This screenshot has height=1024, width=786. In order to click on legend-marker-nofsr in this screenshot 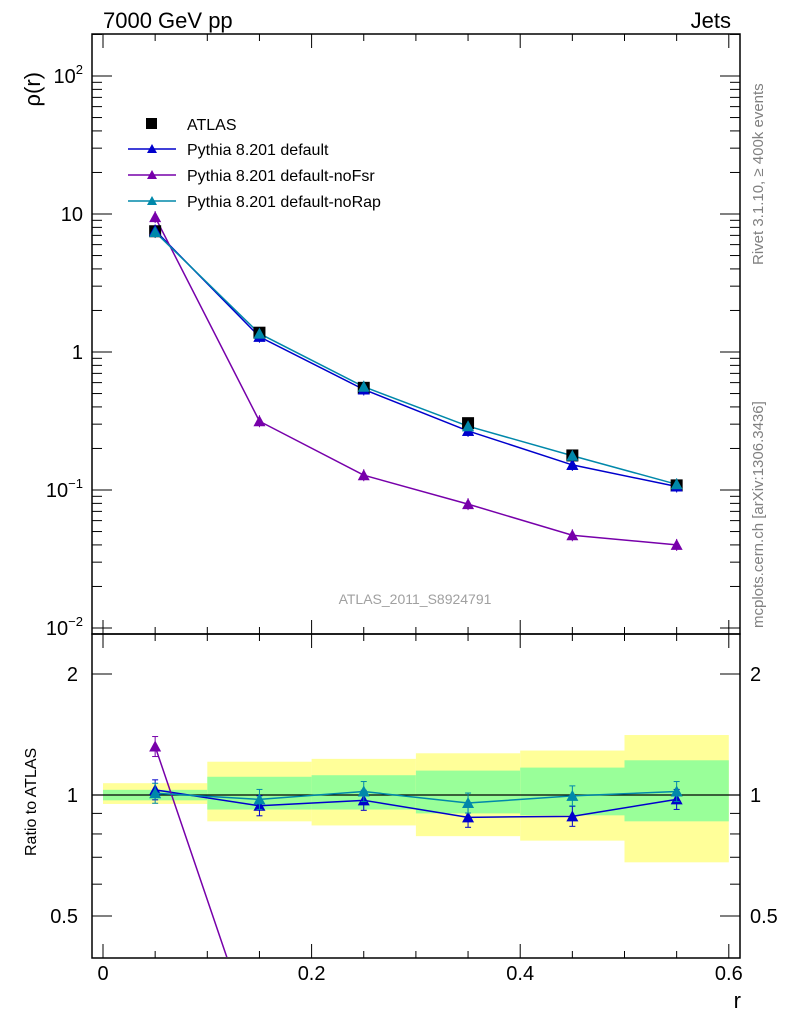, I will do `click(152, 174)`.